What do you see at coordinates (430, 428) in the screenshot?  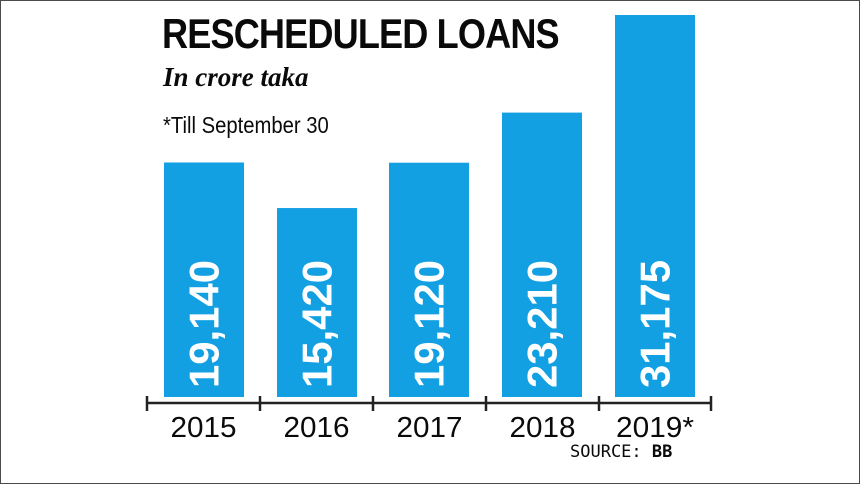 I see `x-tick-label: 2017` at bounding box center [430, 428].